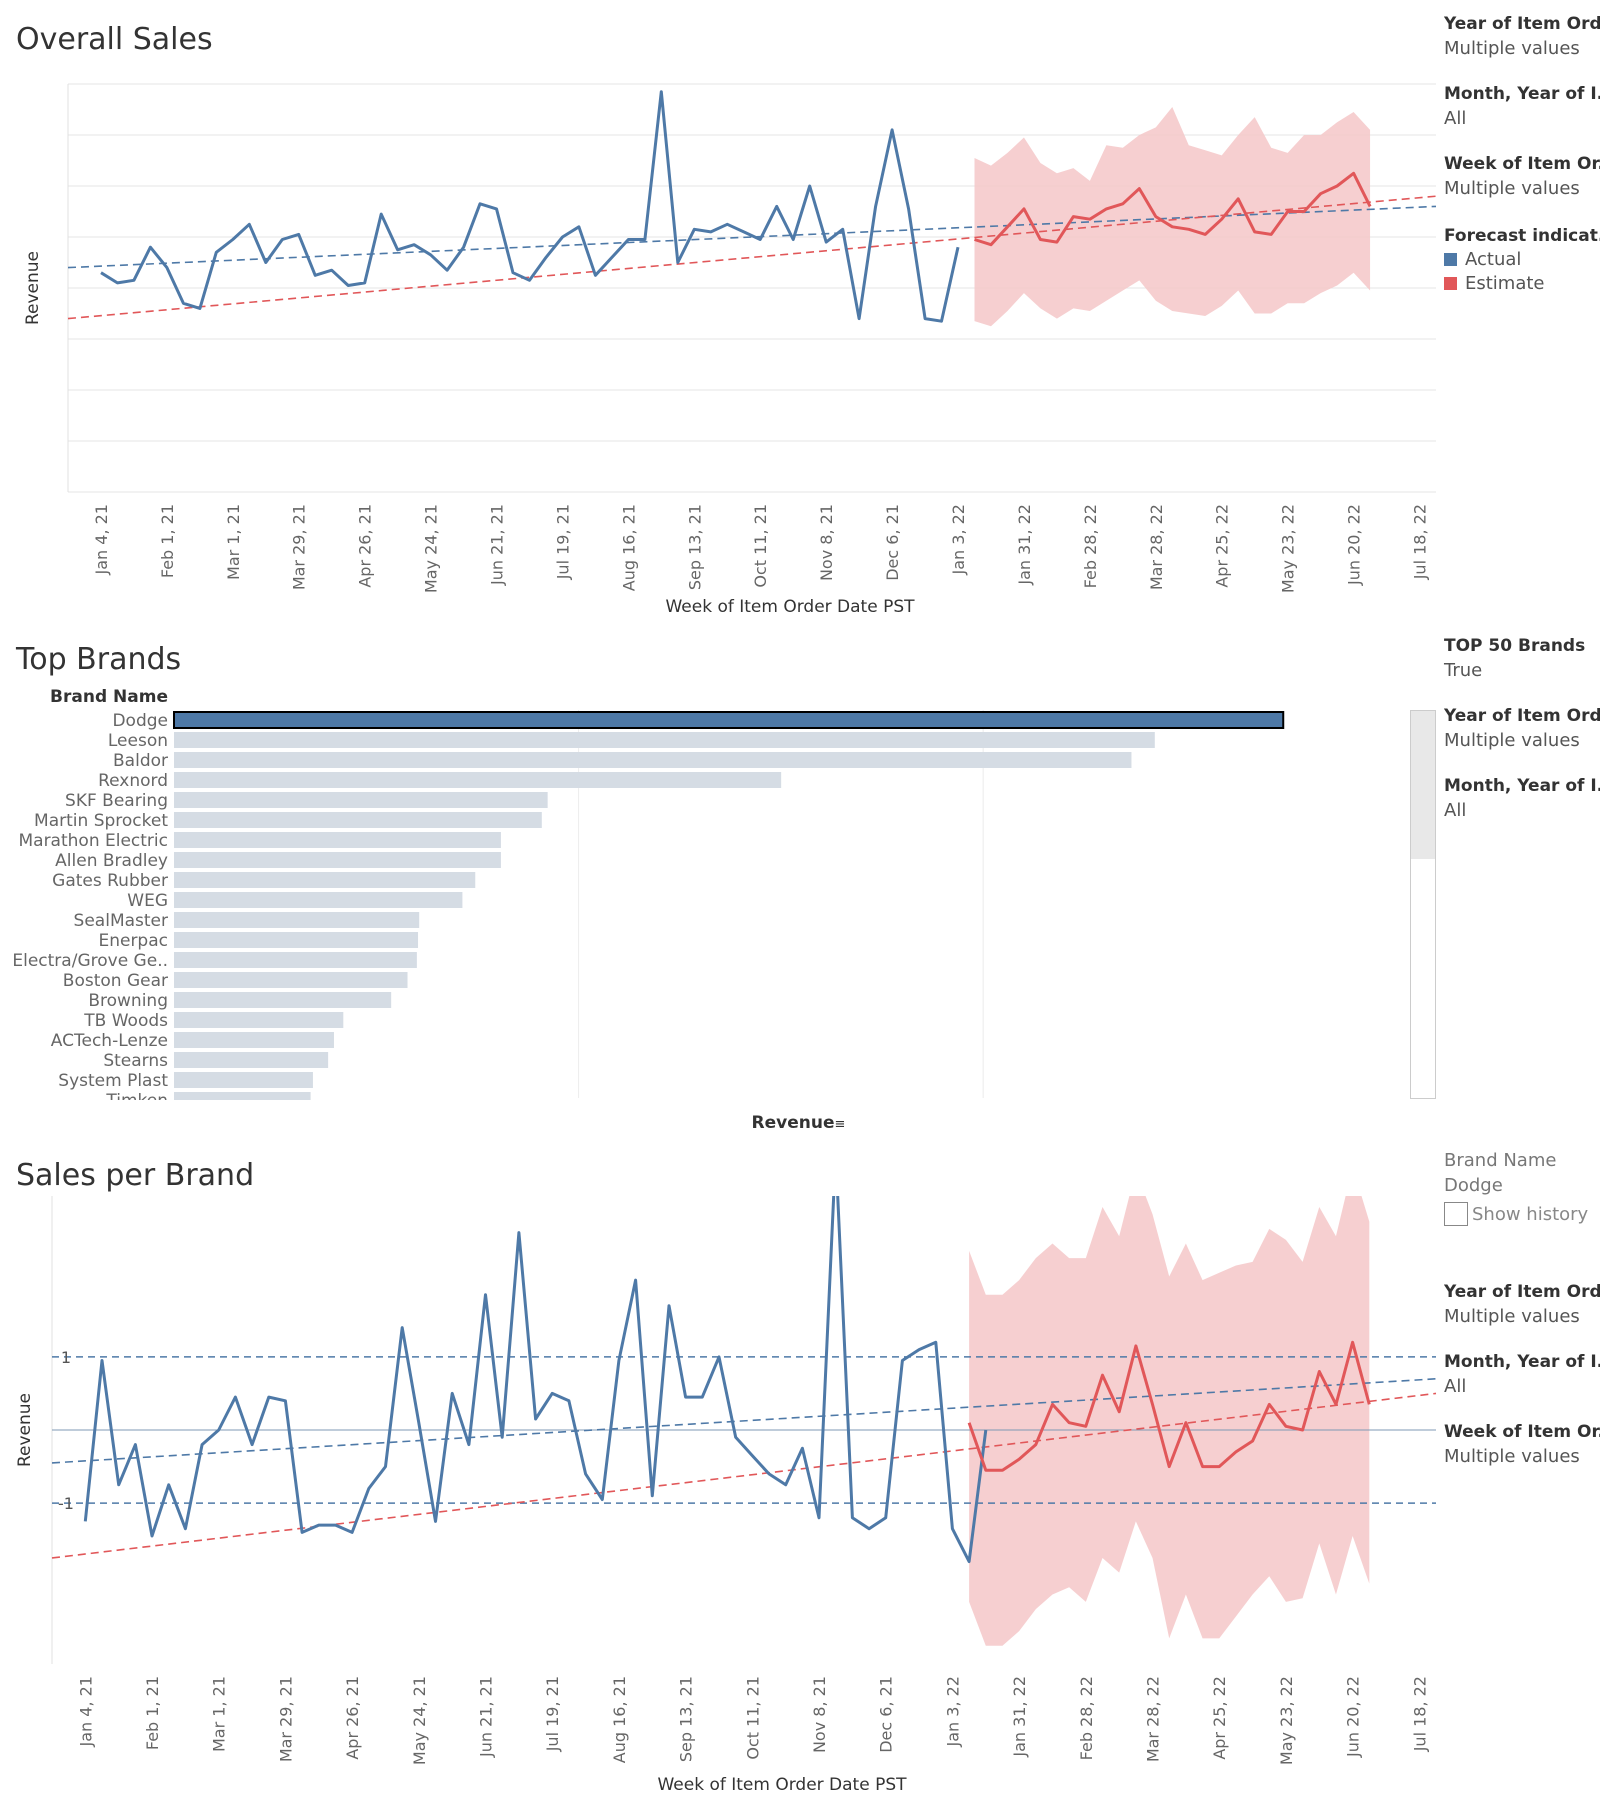  Describe the element at coordinates (299, 547) in the screenshot. I see `overall-x-tick-label: Mar 29, 21` at that location.